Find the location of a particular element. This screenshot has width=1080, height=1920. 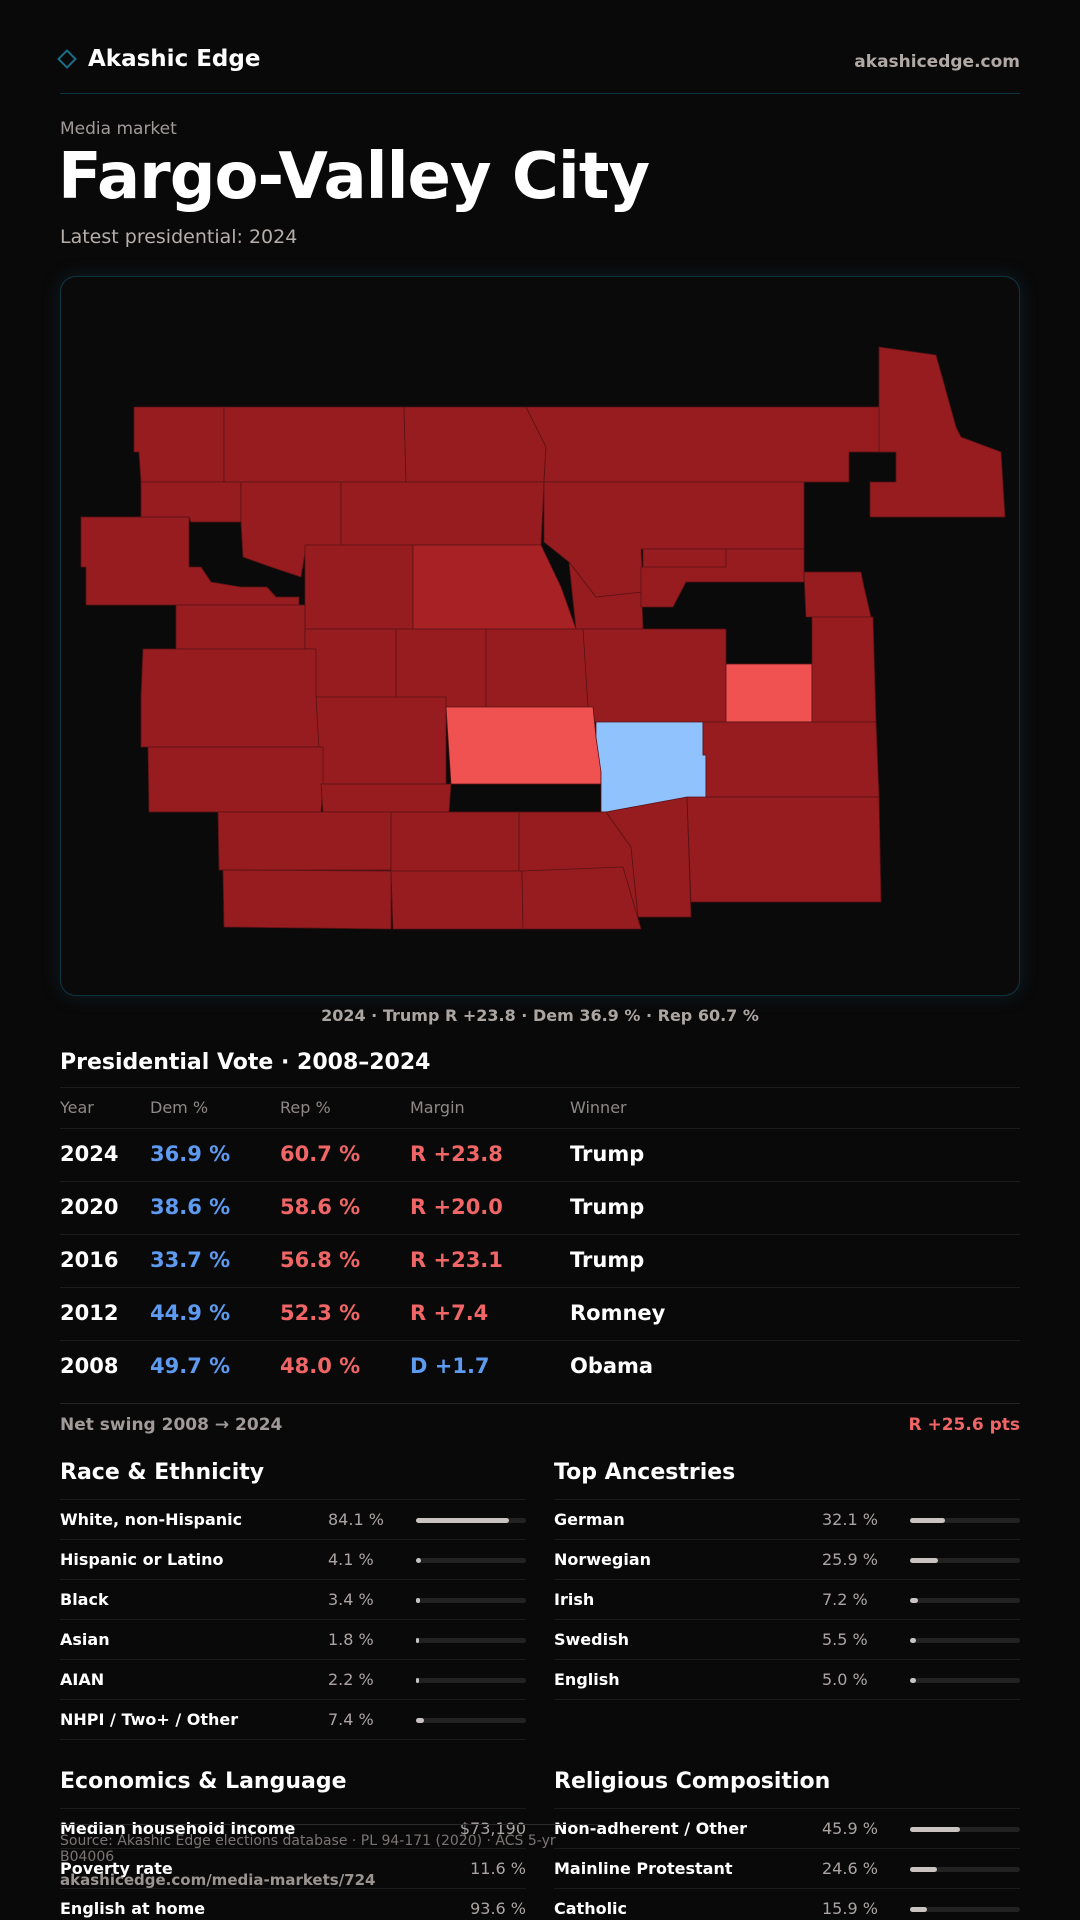

stat-label: Median household income is located at coordinates (178, 1828).